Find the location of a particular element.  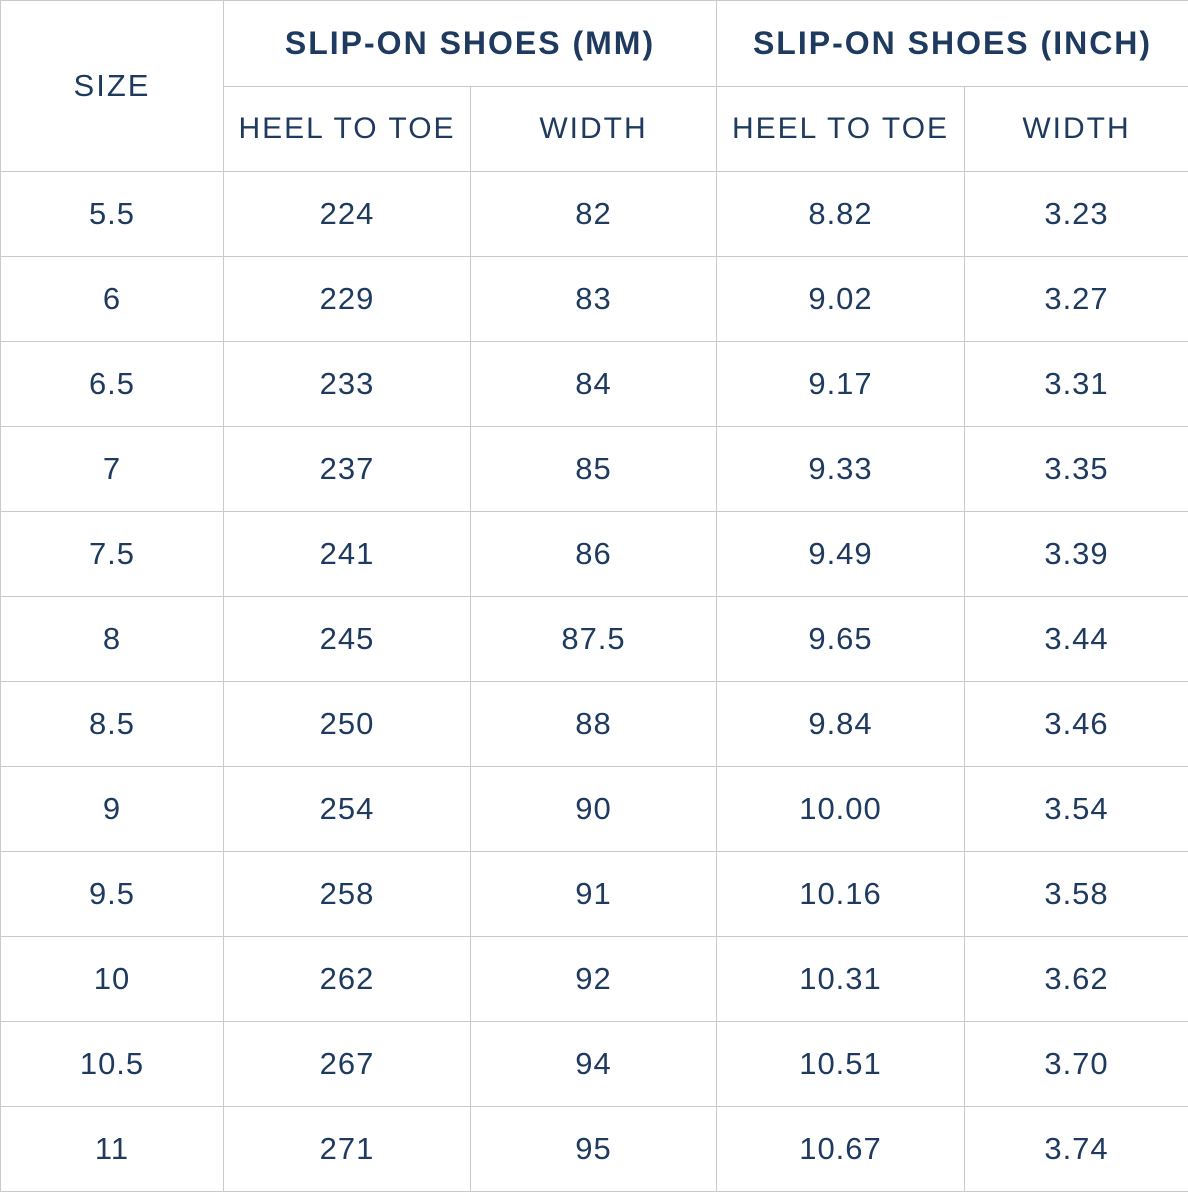

cell-inch-width: 3.62 is located at coordinates (1076, 979).